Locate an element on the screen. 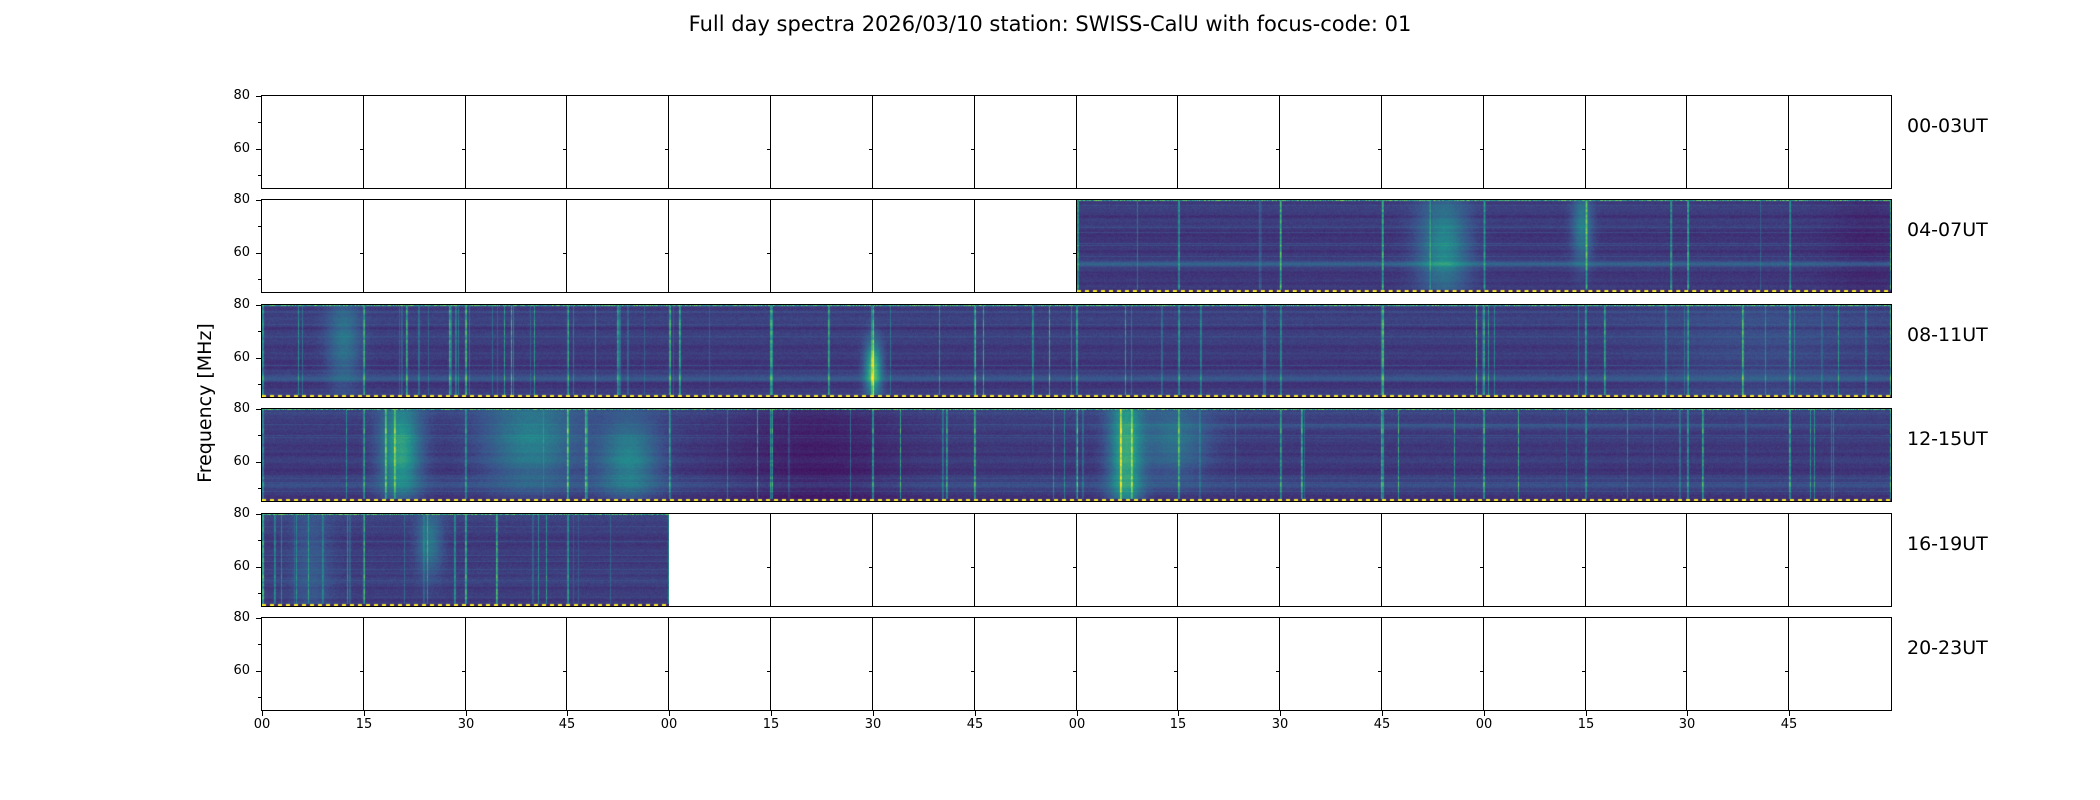 This screenshot has width=2100, height=800. spectra-row-20-23UT is located at coordinates (1076, 664).